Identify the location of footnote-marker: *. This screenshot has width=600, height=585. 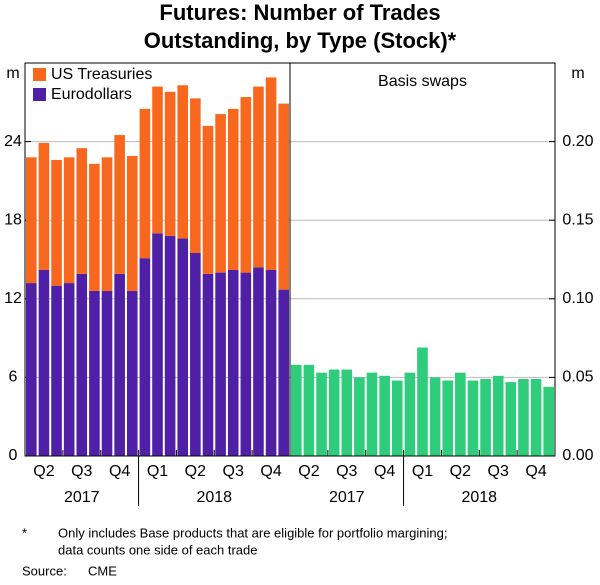
(24, 532).